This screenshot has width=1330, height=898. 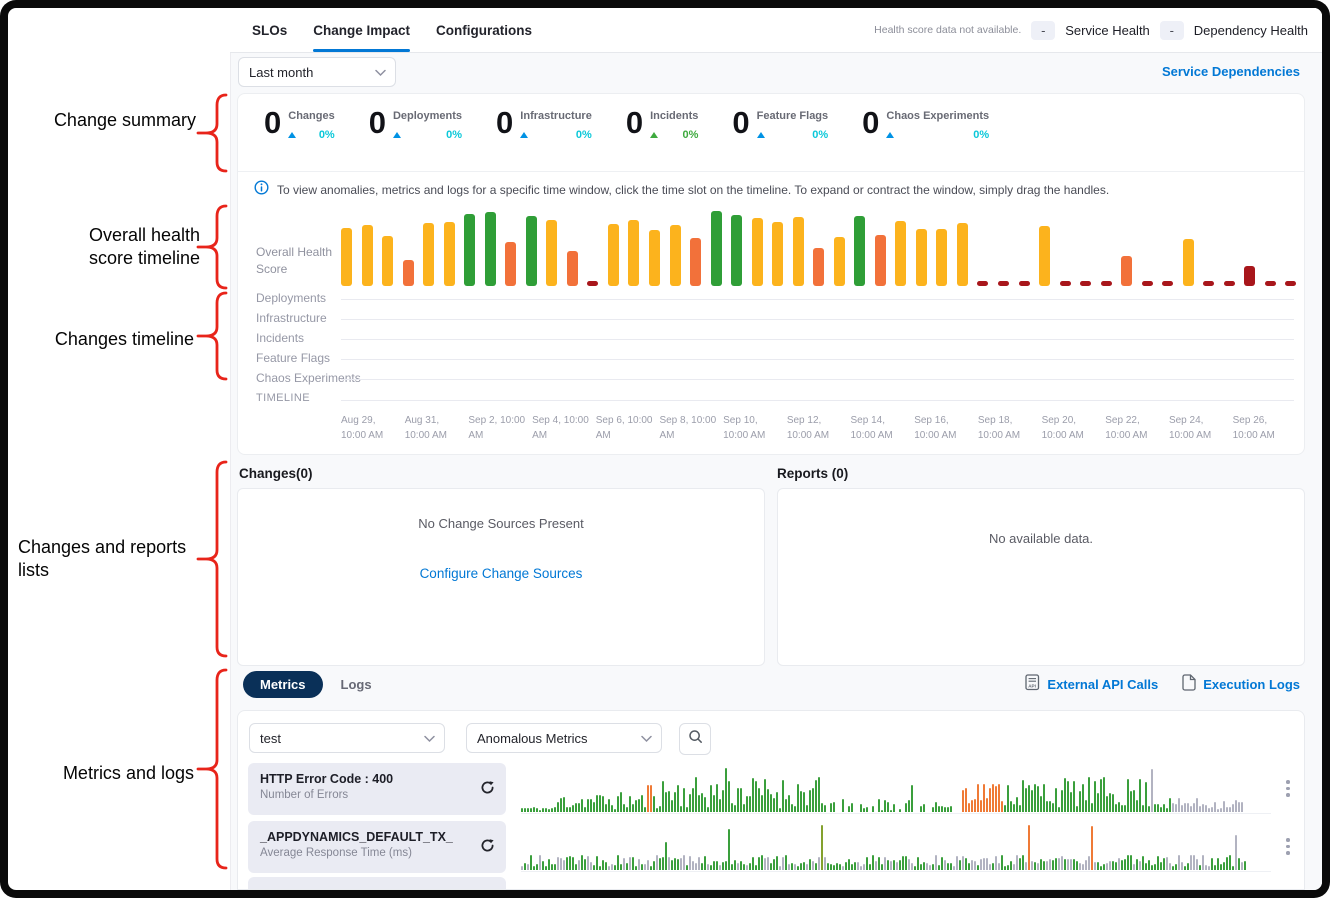 I want to click on stat-value: 0, so click(x=377, y=122).